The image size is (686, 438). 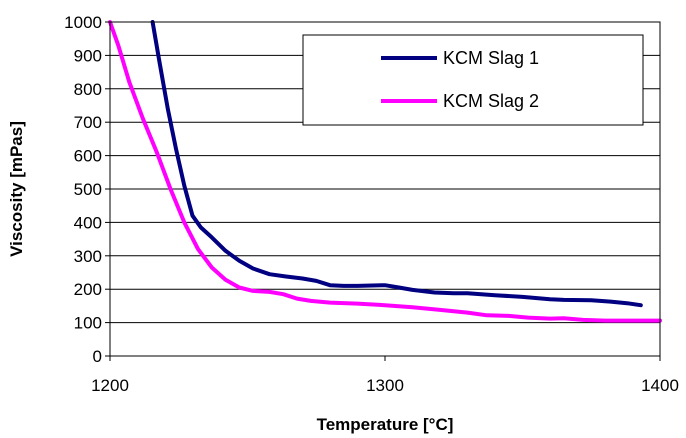 What do you see at coordinates (88, 222) in the screenshot?
I see `y-tick-label: 400` at bounding box center [88, 222].